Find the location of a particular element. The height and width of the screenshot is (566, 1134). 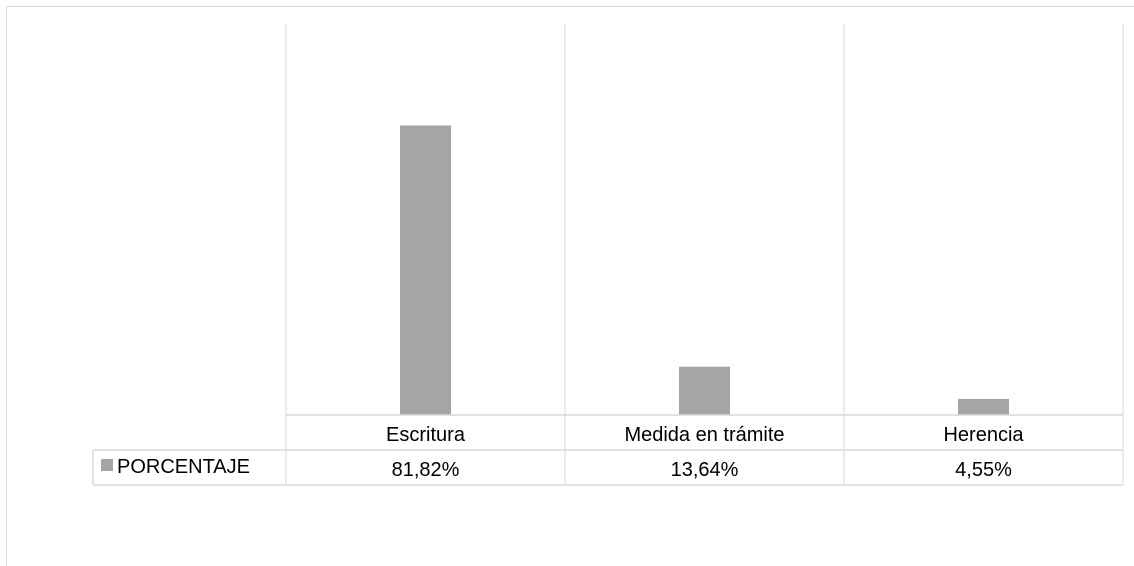

data-table-lines is located at coordinates (607, 450).